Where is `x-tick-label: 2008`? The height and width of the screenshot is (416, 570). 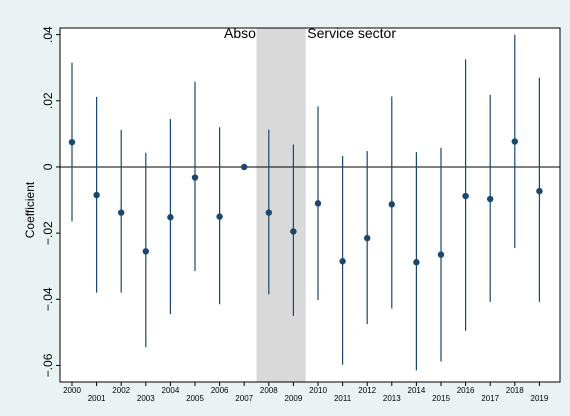
x-tick-label: 2008 is located at coordinates (269, 390).